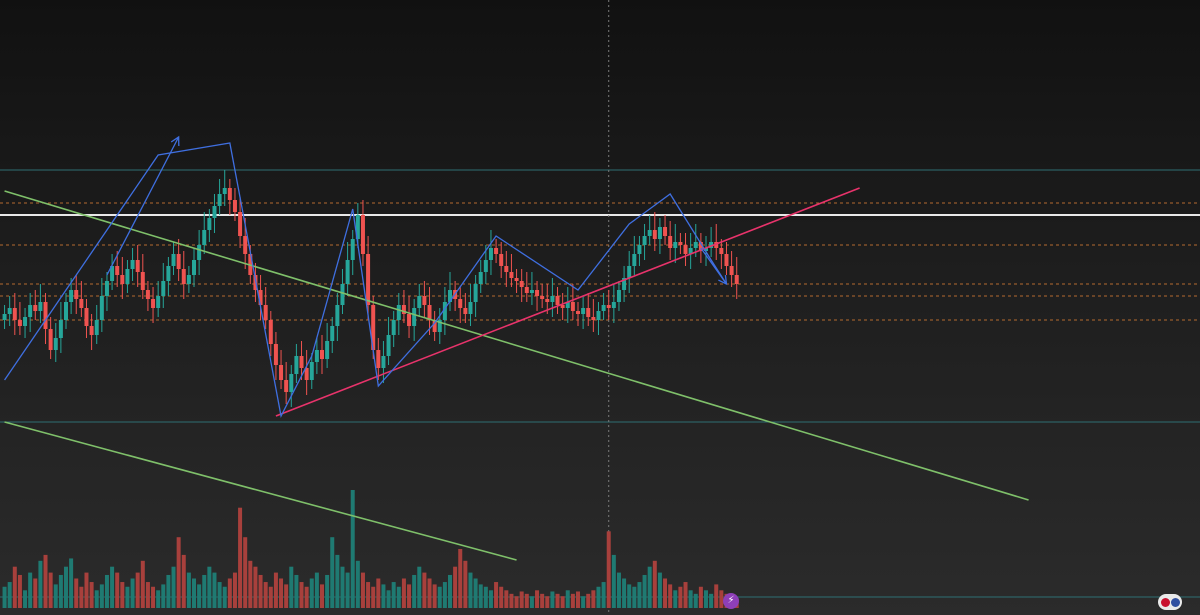  Describe the element at coordinates (714, 266) in the screenshot. I see `arrow-shaft` at that location.